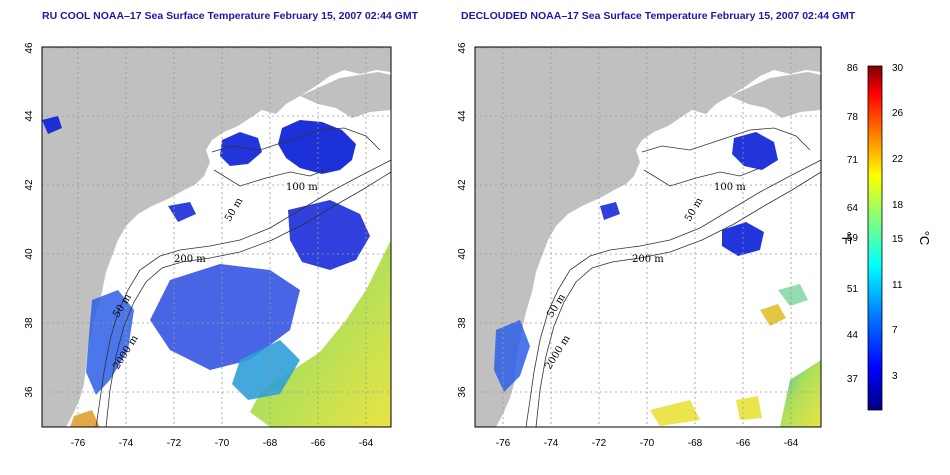  Describe the element at coordinates (853, 160) in the screenshot. I see `colorbar-f-label: 71` at that location.